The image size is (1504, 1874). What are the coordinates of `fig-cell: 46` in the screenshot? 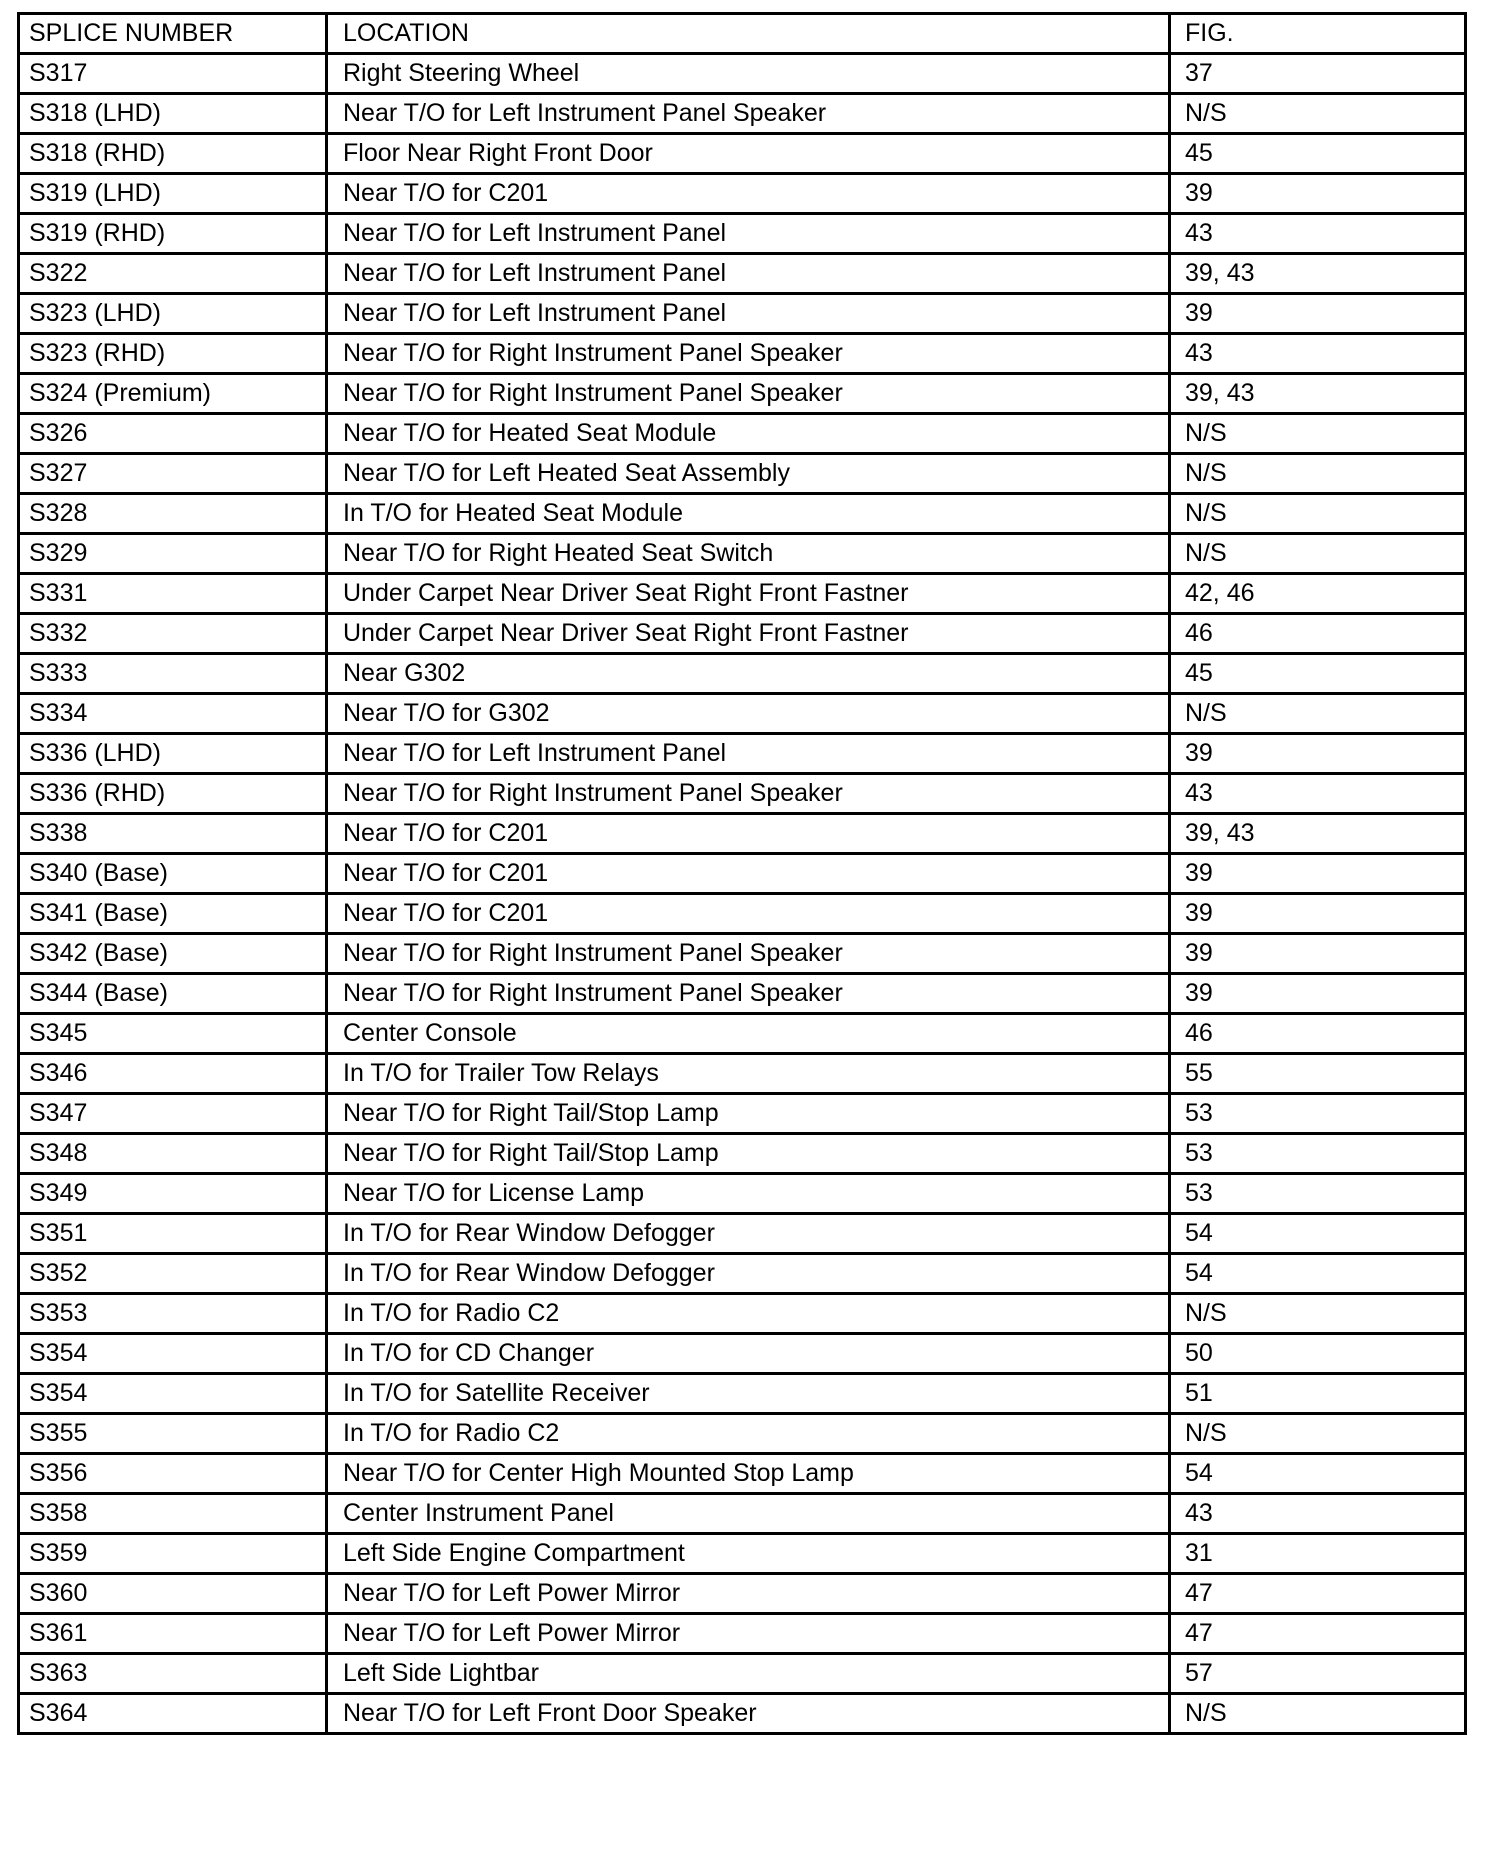 It's located at (1317, 633).